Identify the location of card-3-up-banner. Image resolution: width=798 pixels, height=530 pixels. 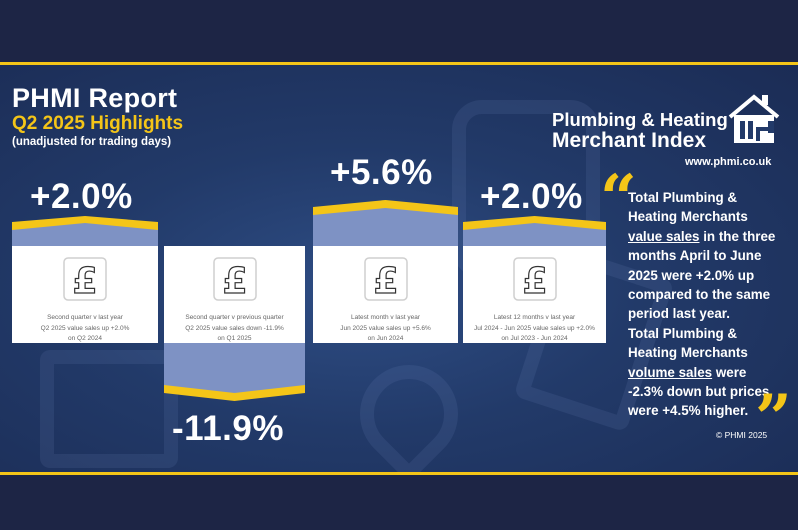
(385, 223).